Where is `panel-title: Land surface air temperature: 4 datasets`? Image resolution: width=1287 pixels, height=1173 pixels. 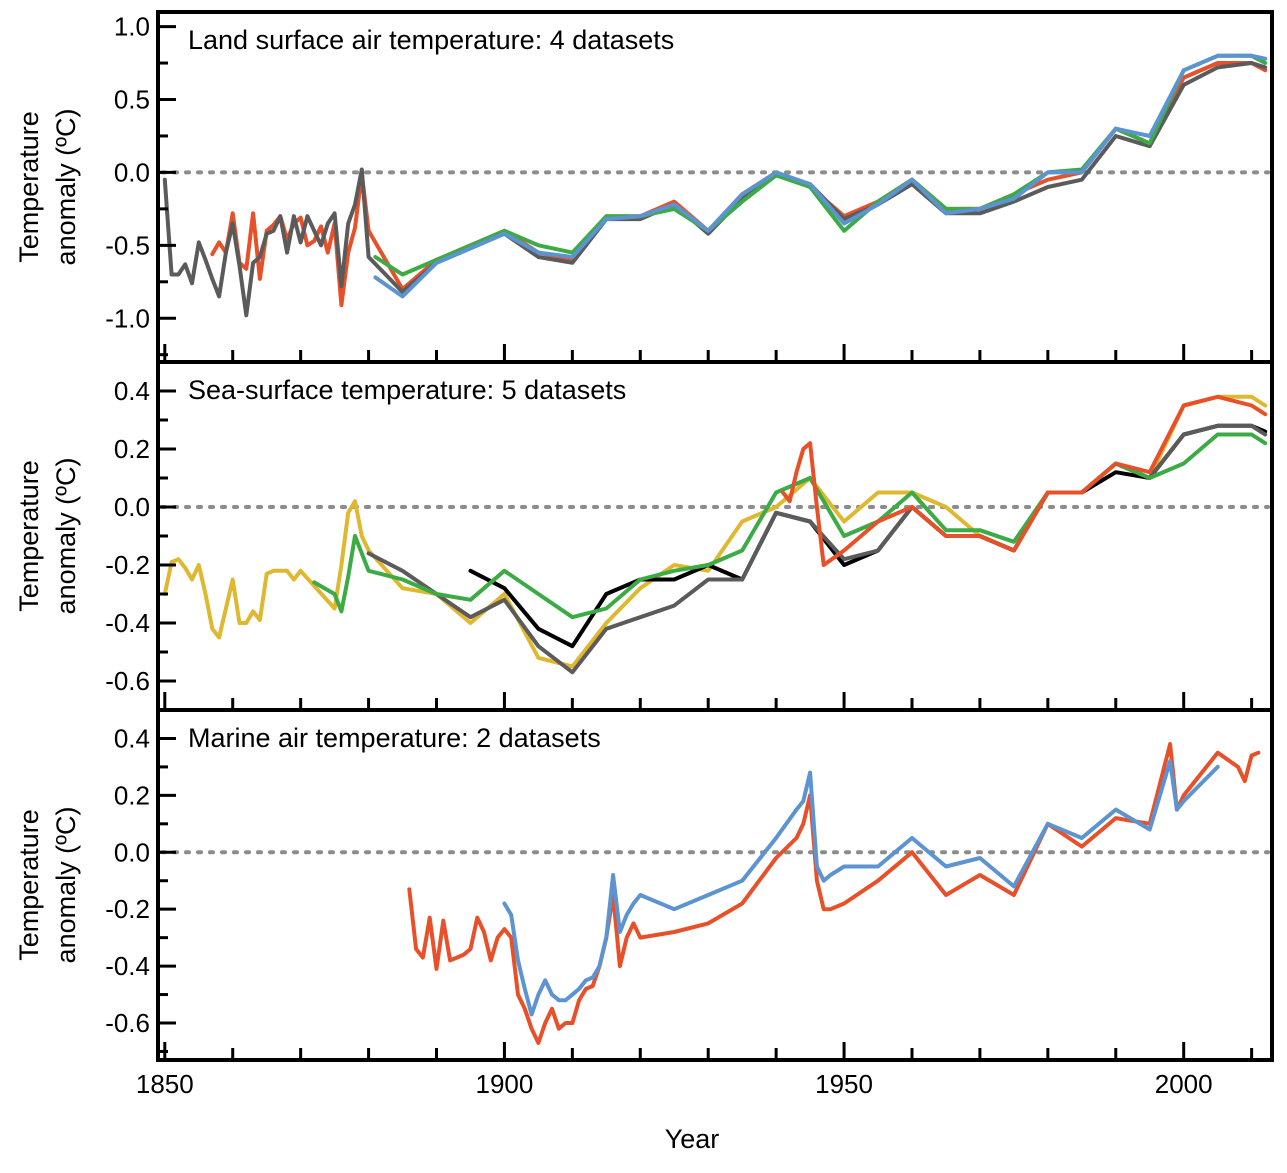
panel-title: Land surface air temperature: 4 datasets is located at coordinates (431, 40).